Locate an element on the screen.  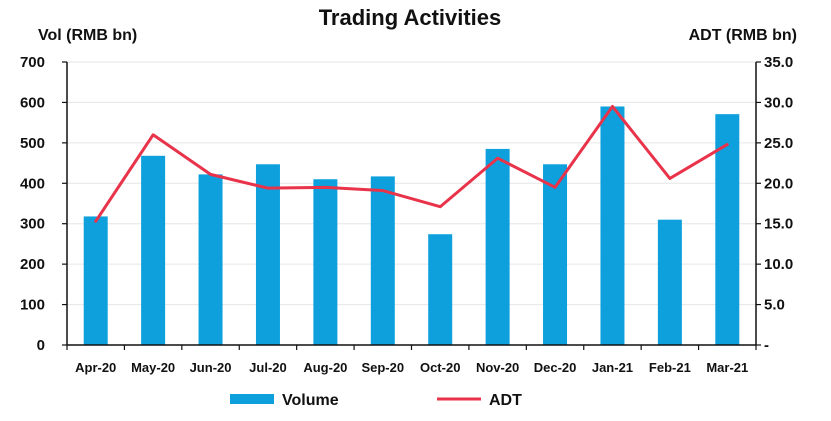
left-axis-tick-label: 700 is located at coordinates (32, 62).